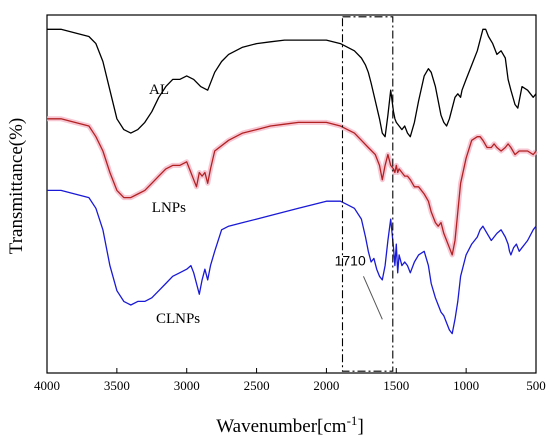  Describe the element at coordinates (396, 385) in the screenshot. I see `x-tick-label-1500: 1500` at that location.